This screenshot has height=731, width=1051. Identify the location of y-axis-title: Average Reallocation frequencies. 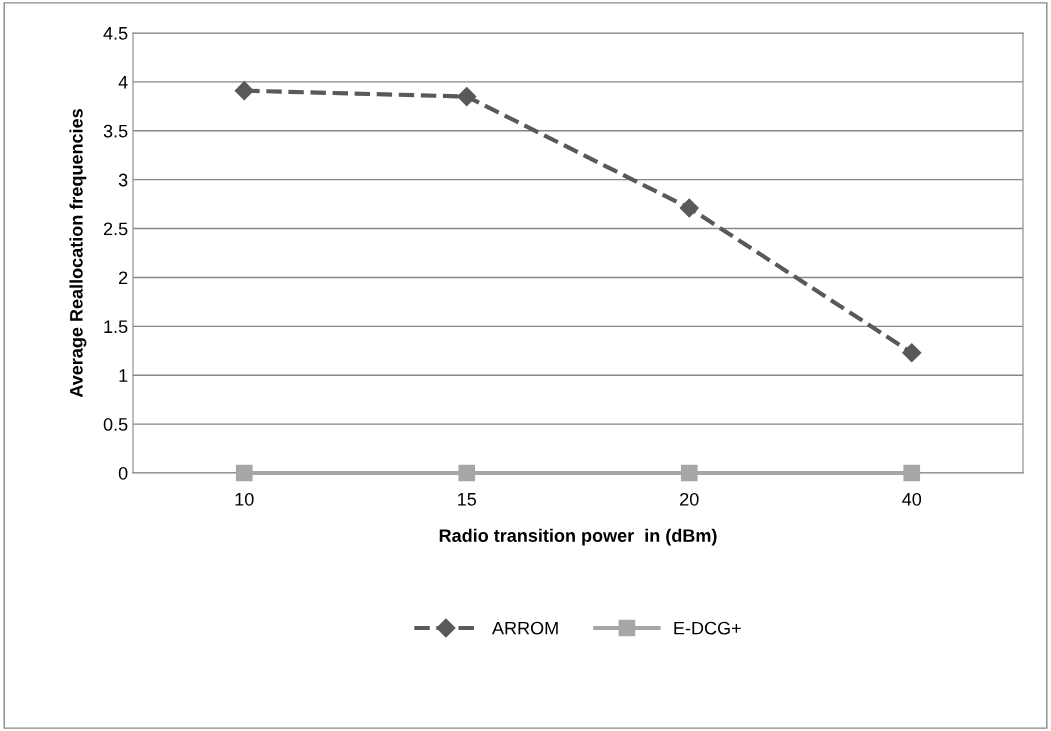
(78, 253).